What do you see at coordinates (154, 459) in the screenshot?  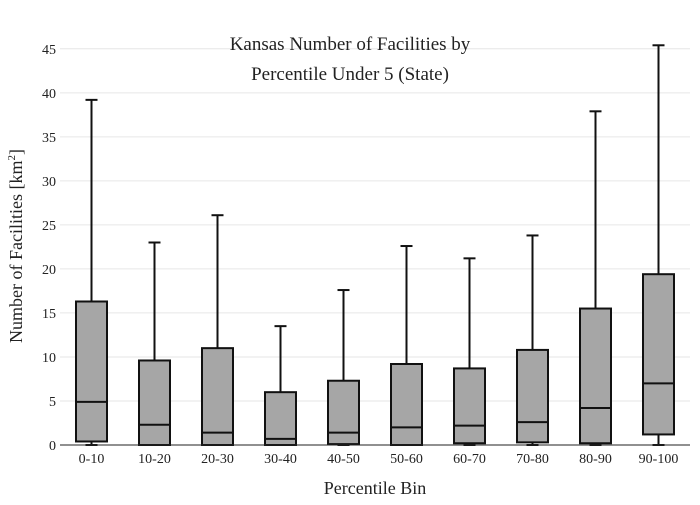 I see `x-tick-label: 10-20` at bounding box center [154, 459].